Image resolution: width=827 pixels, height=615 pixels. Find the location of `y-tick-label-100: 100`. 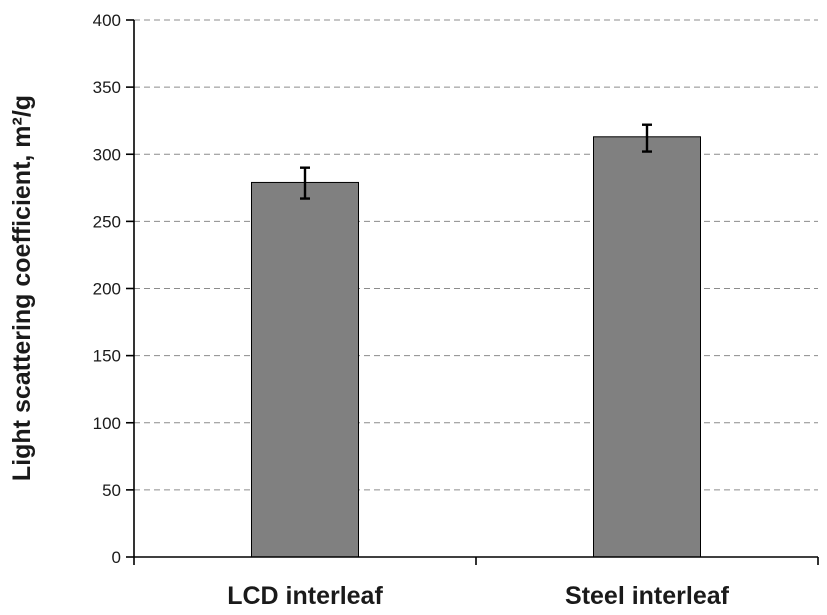

y-tick-label-100: 100 is located at coordinates (107, 423).